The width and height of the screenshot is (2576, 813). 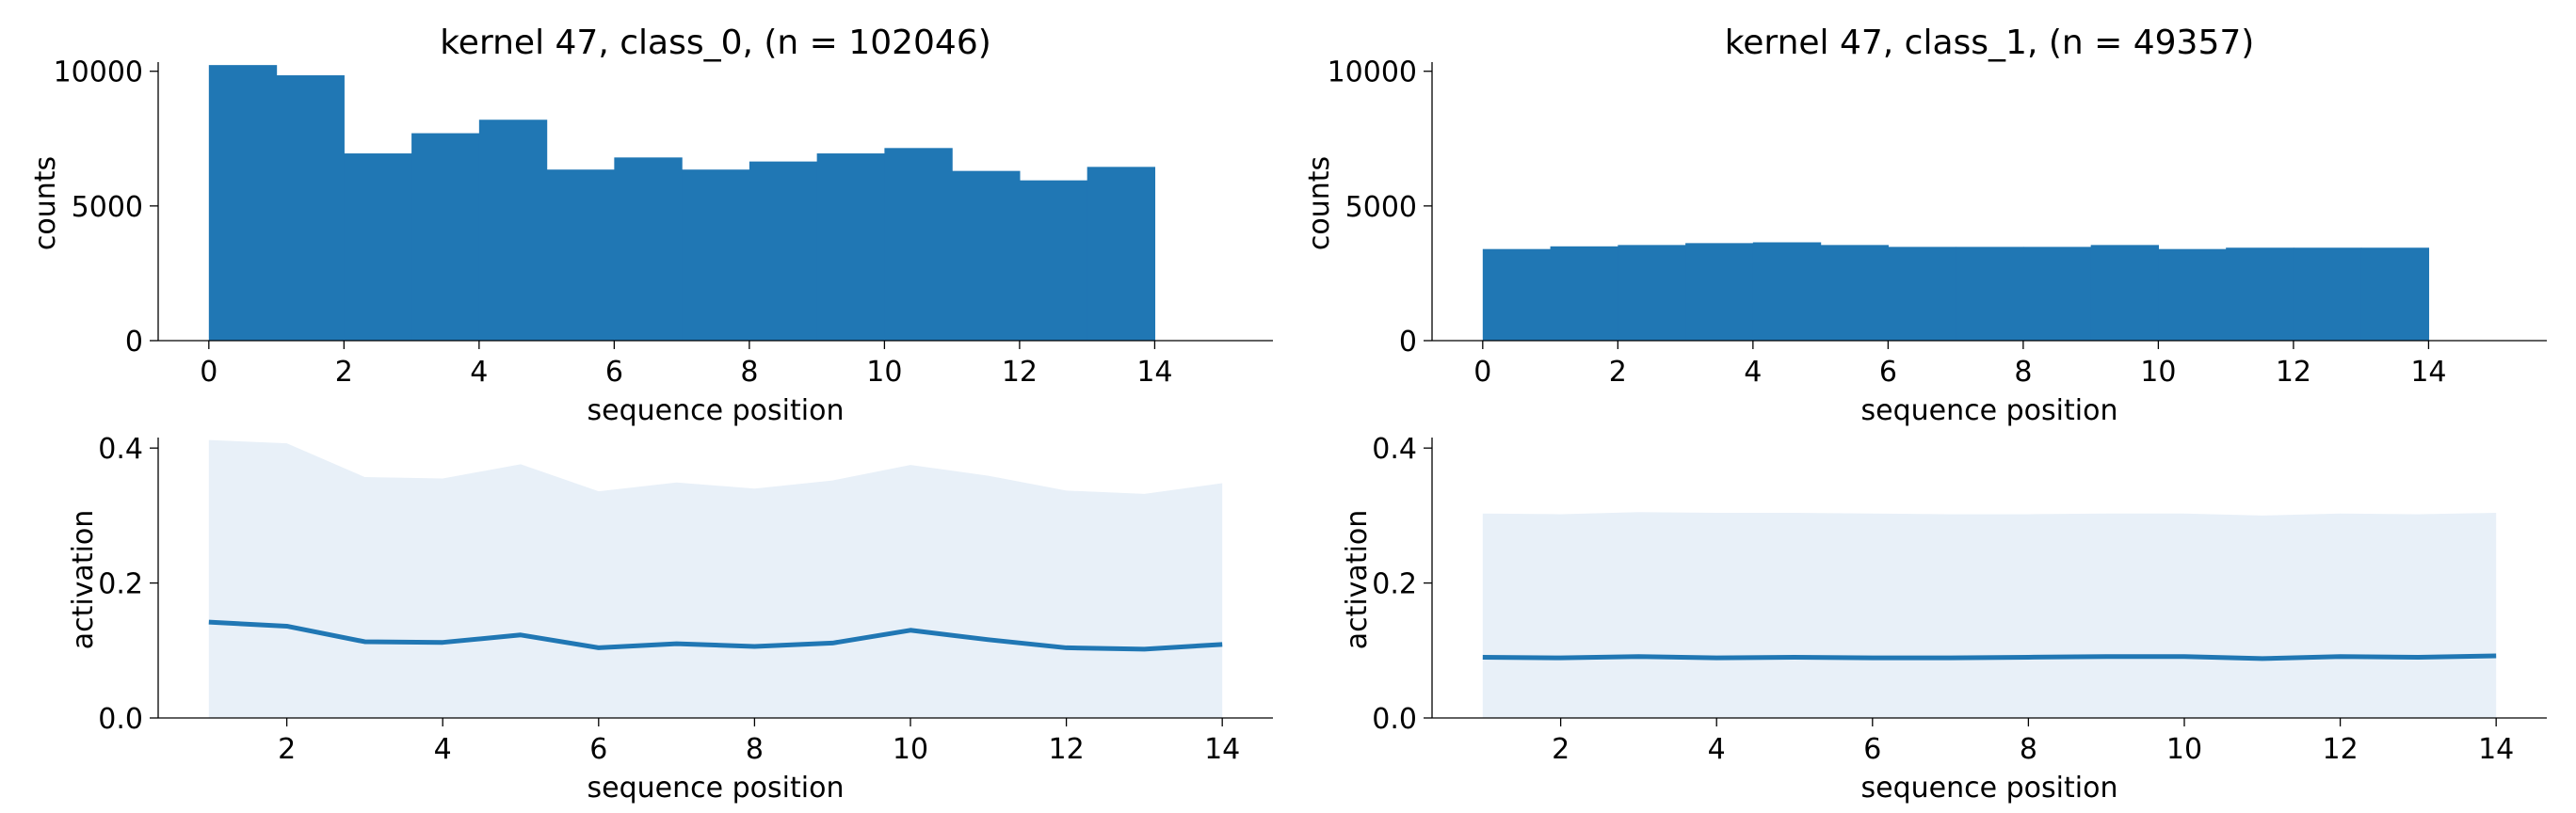 I want to click on chart-title: kernel 47, class_0, (n = 102046), so click(x=715, y=43).